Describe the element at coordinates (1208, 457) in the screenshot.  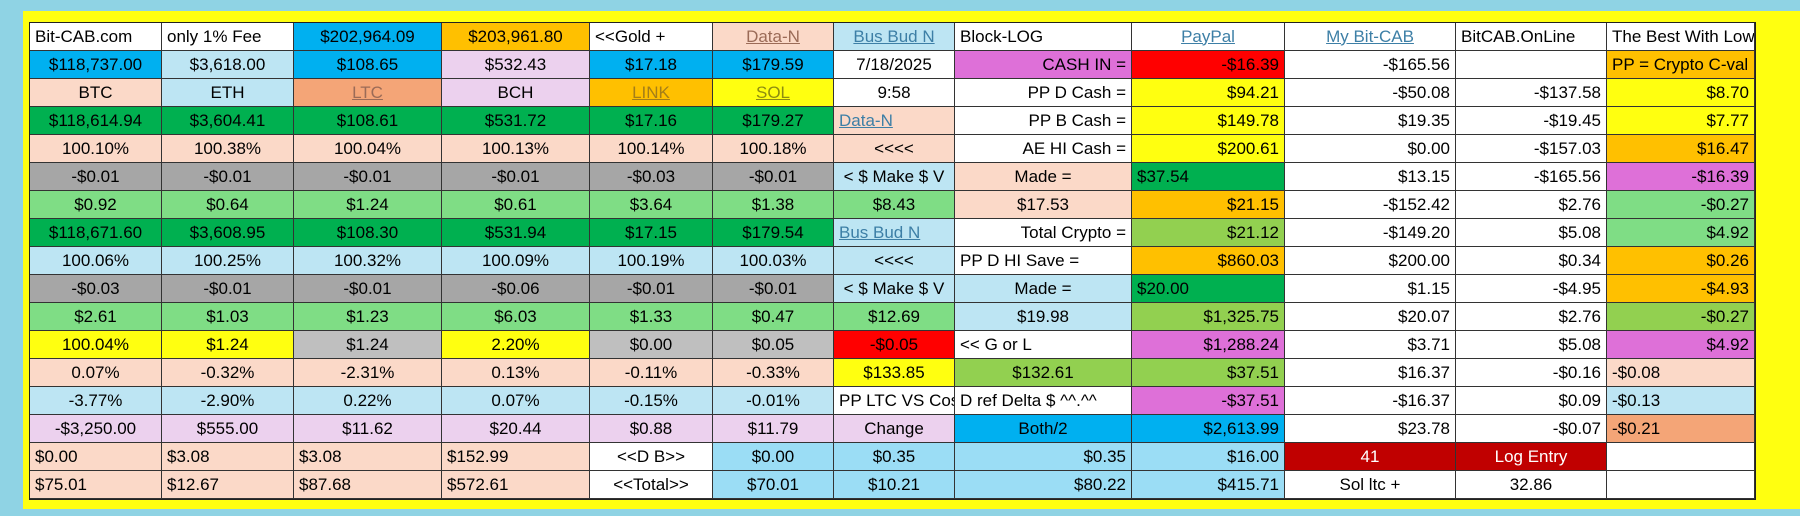
I see `cell-r15-c9: $16.00` at that location.